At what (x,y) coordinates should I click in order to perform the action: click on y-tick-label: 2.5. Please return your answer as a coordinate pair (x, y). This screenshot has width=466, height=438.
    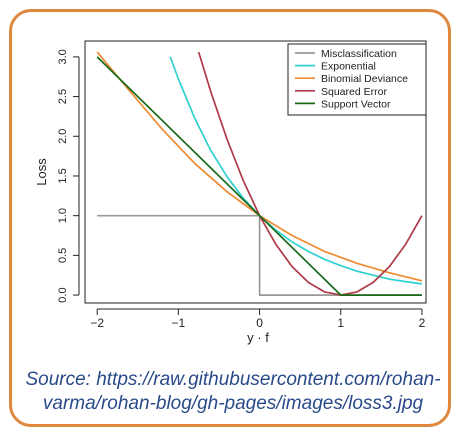
    Looking at the image, I should click on (63, 96).